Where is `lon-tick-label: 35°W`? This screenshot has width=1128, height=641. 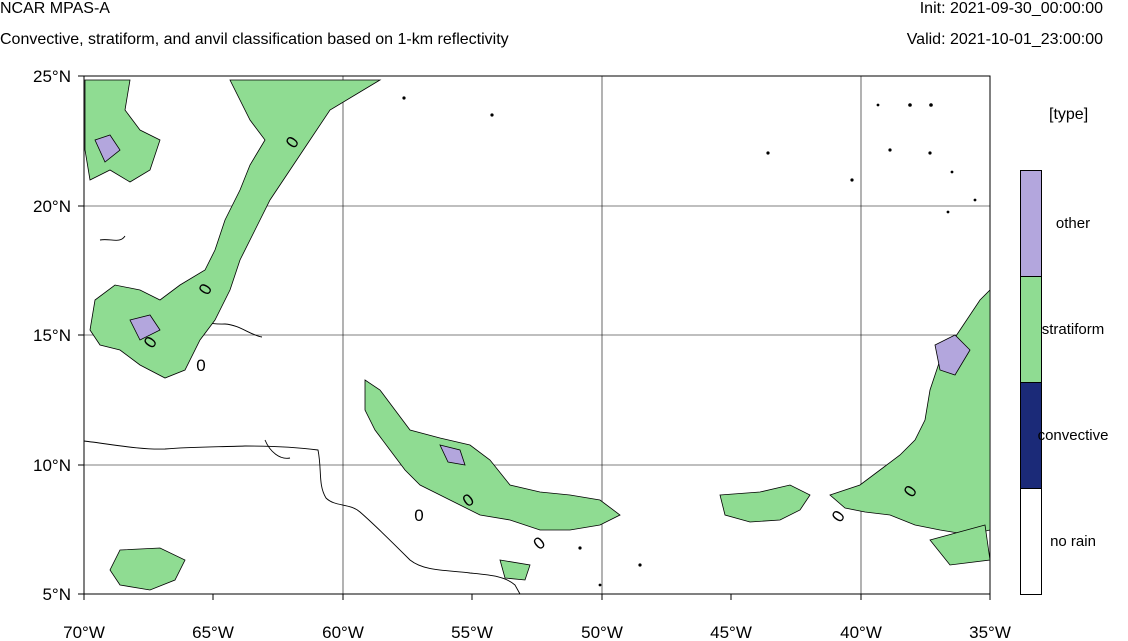
lon-tick-label: 35°W is located at coordinates (990, 632).